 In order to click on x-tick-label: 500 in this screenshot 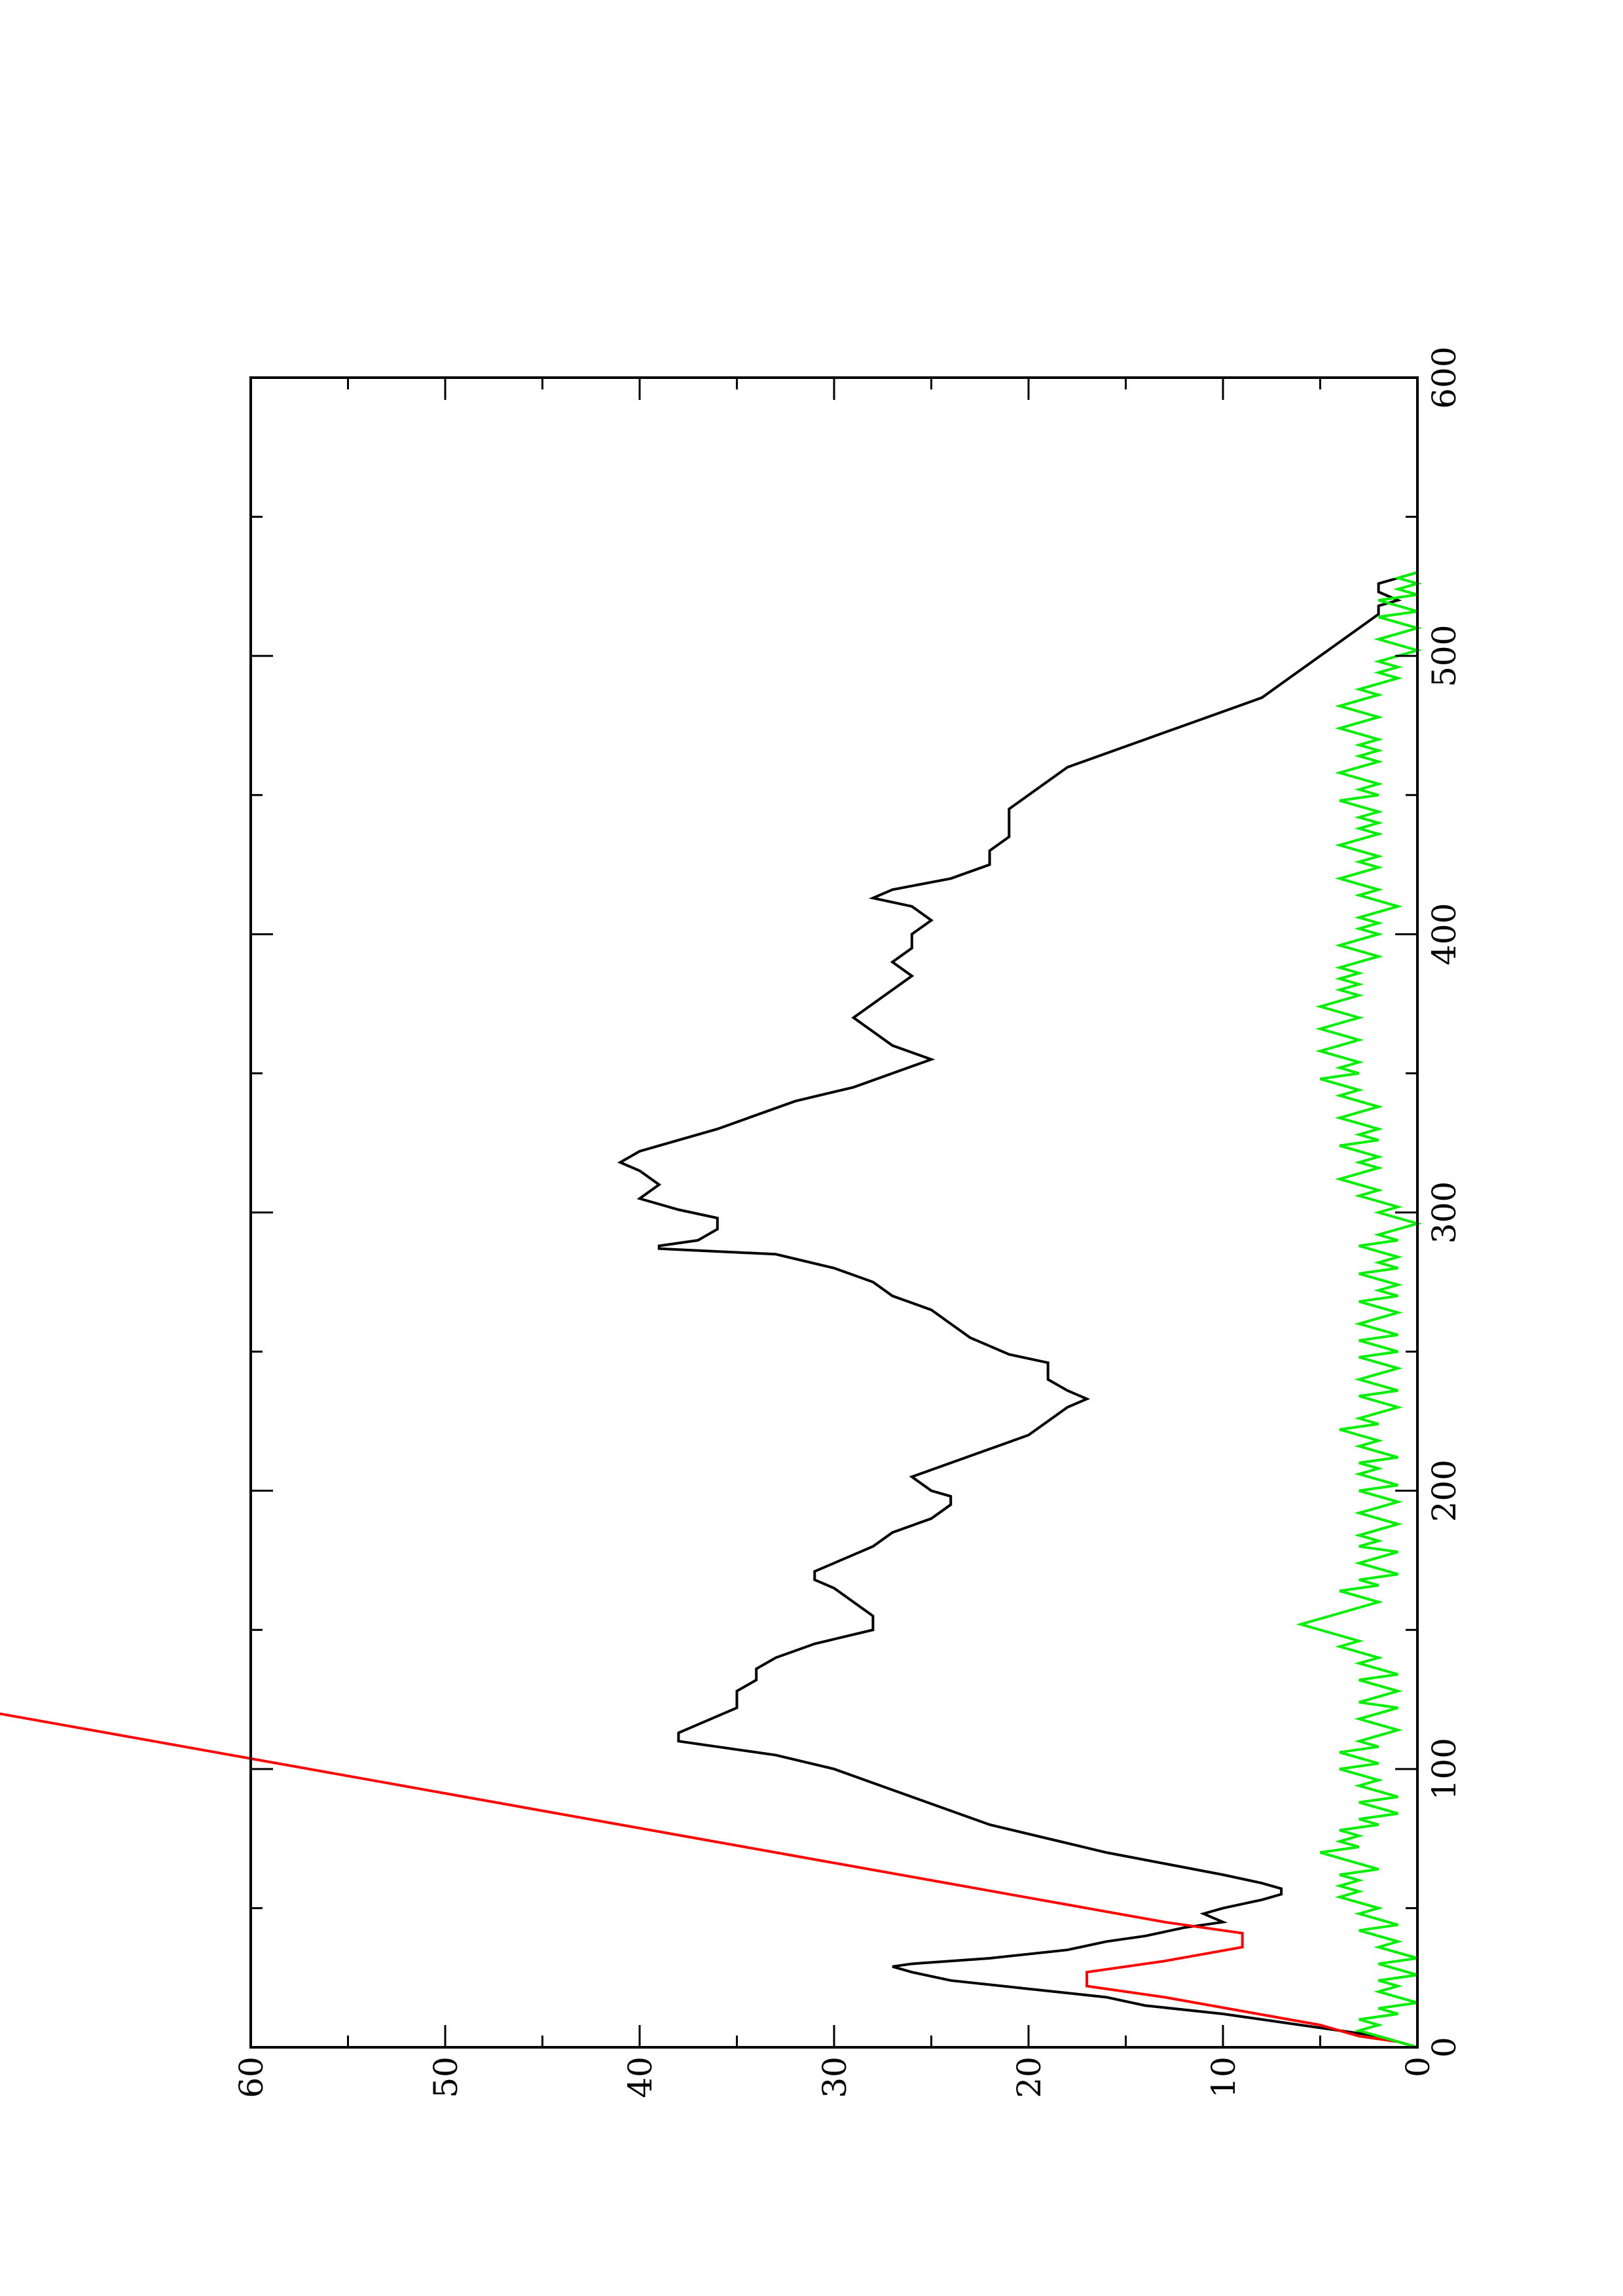, I will do `click(1444, 655)`.